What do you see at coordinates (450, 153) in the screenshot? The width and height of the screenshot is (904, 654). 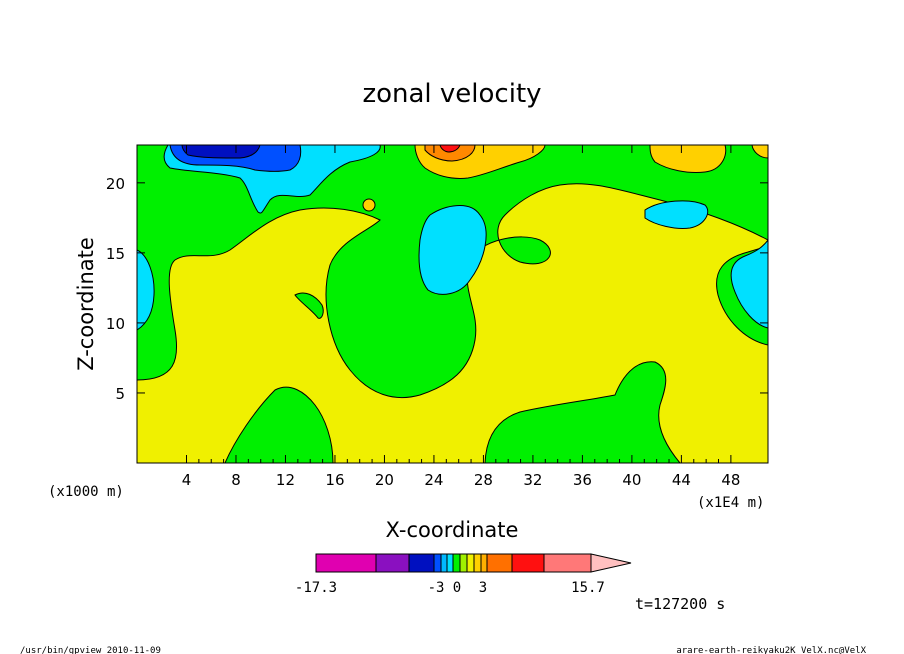 I see `contour-region-orange-top-middle` at bounding box center [450, 153].